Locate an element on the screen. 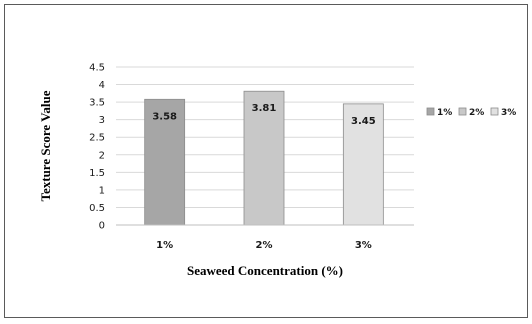 The width and height of the screenshot is (532, 324). y-tick-label: 2.5 is located at coordinates (97, 138).